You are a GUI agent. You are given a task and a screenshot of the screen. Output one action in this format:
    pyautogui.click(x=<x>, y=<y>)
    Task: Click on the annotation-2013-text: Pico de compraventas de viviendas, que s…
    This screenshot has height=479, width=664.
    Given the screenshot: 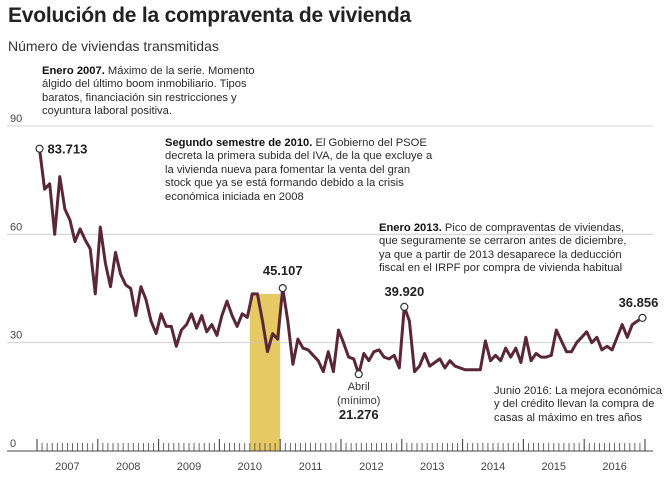 What is the action you would take?
    pyautogui.click(x=503, y=248)
    